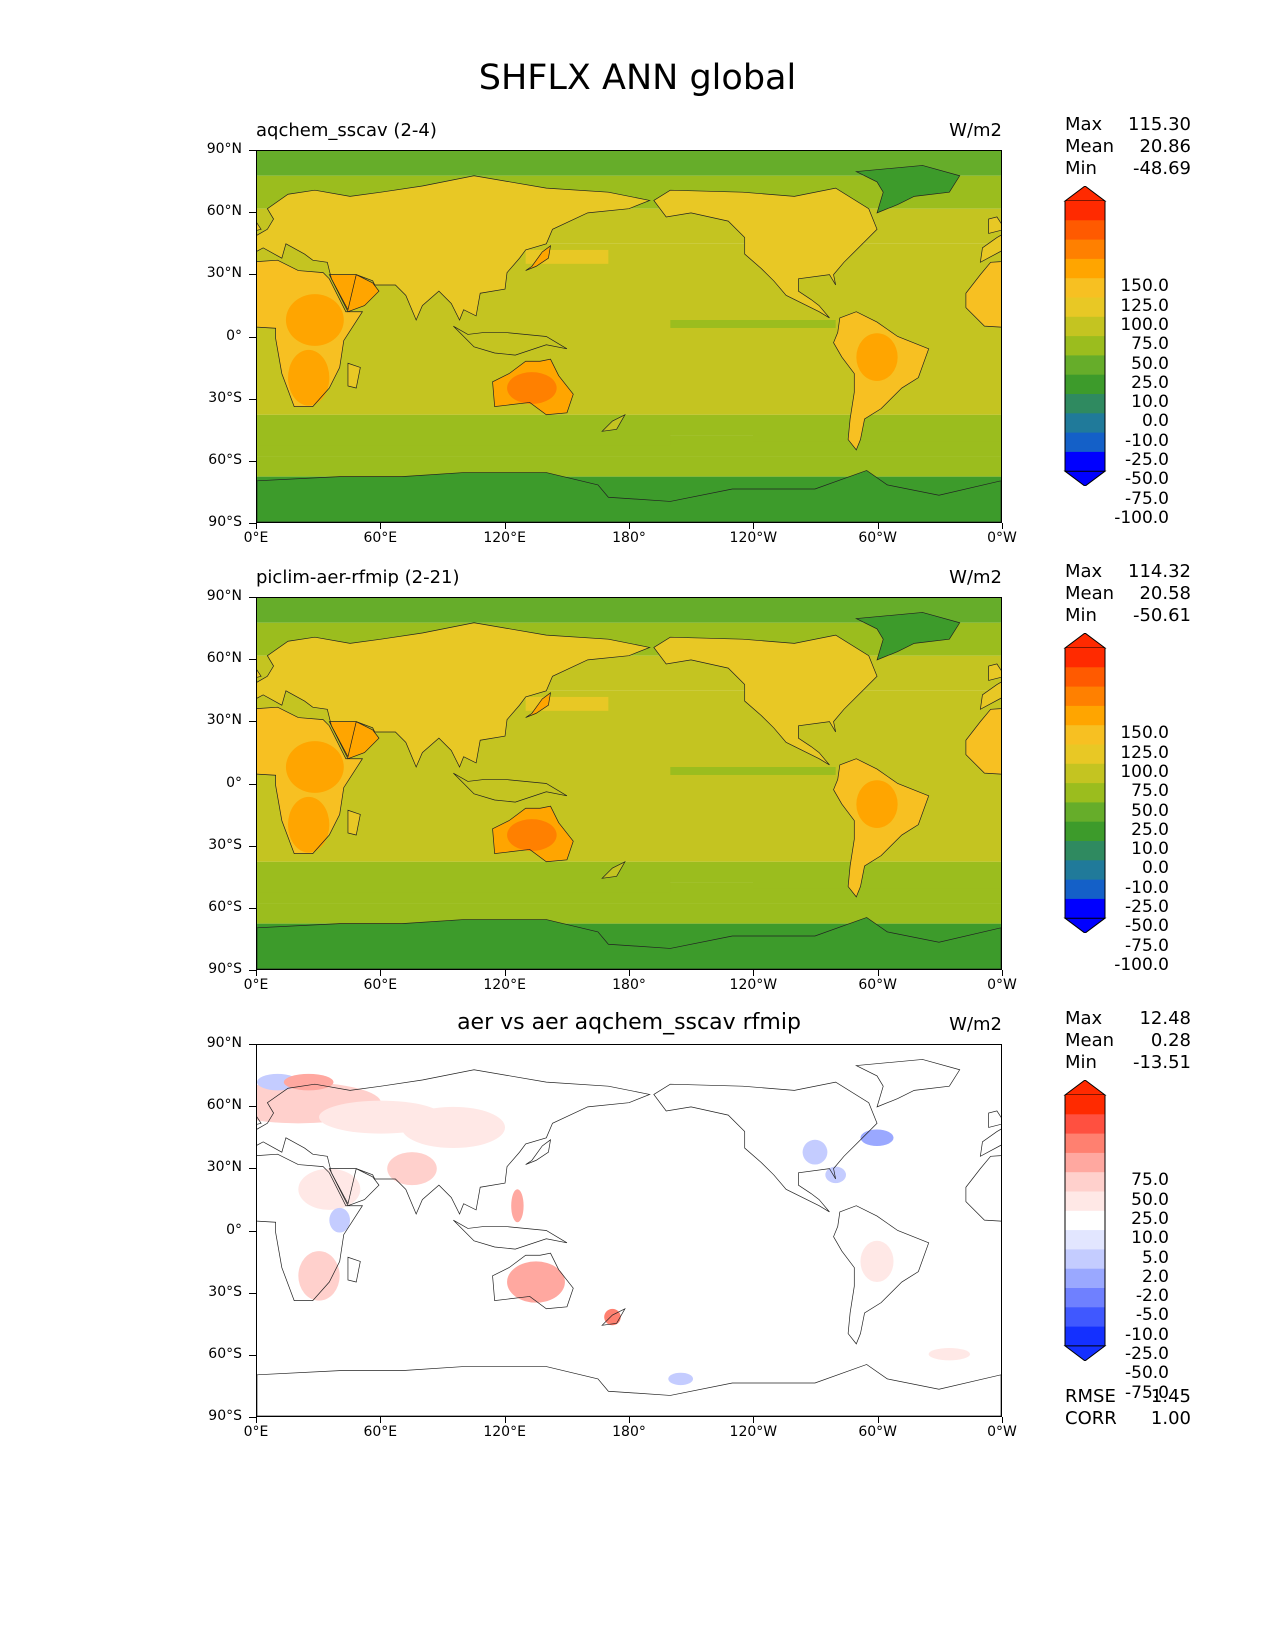 The width and height of the screenshot is (1275, 1650). What do you see at coordinates (881, 828) in the screenshot?
I see `coastline-samerica` at bounding box center [881, 828].